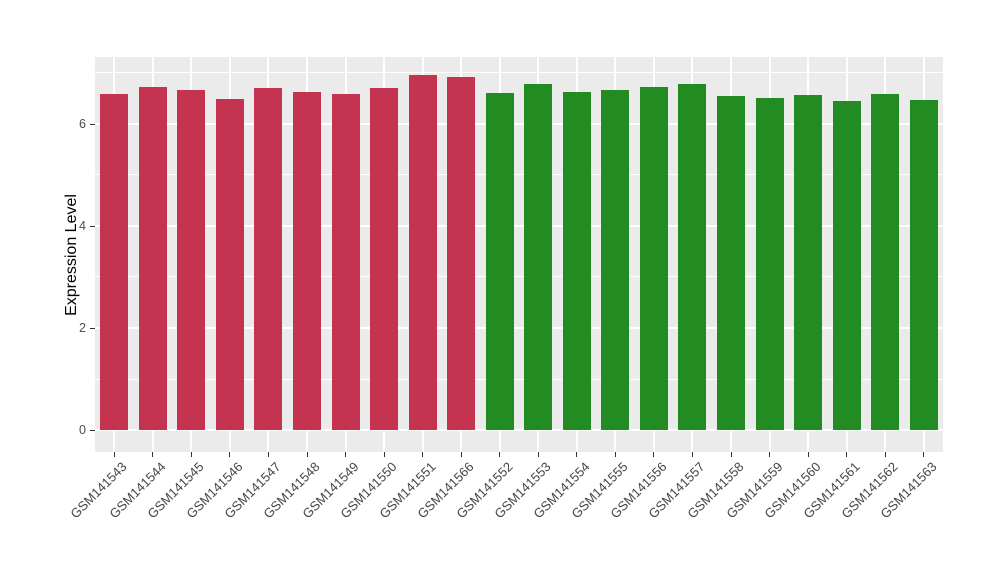 The height and width of the screenshot is (580, 1000). What do you see at coordinates (345, 262) in the screenshot?
I see `bar-GSM141549` at bounding box center [345, 262].